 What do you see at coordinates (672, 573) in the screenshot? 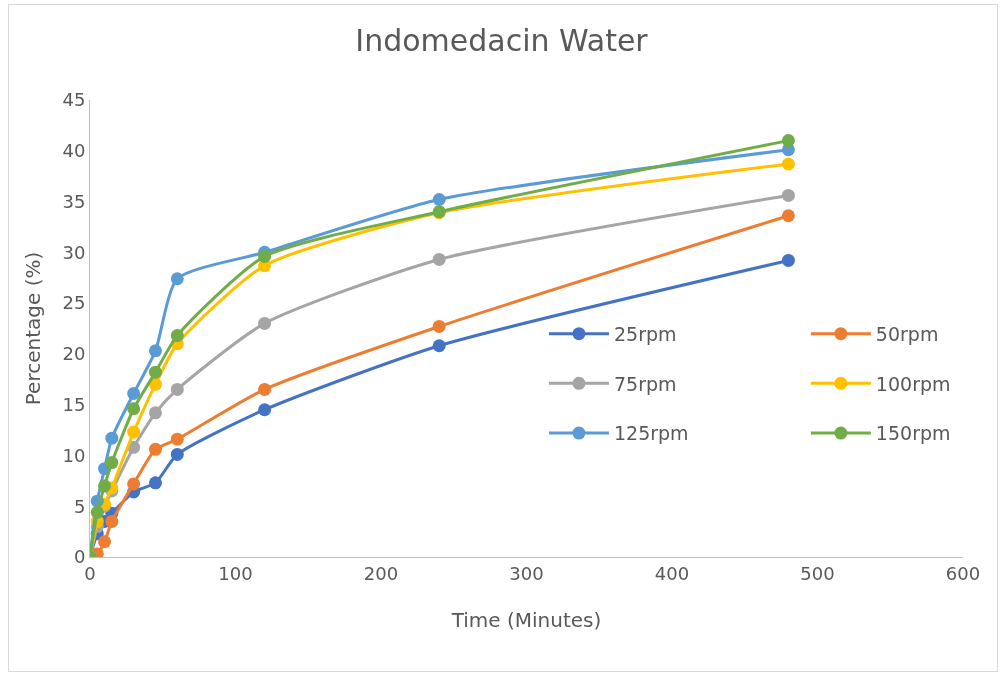
I see `x-tick-label: 400` at bounding box center [672, 573].